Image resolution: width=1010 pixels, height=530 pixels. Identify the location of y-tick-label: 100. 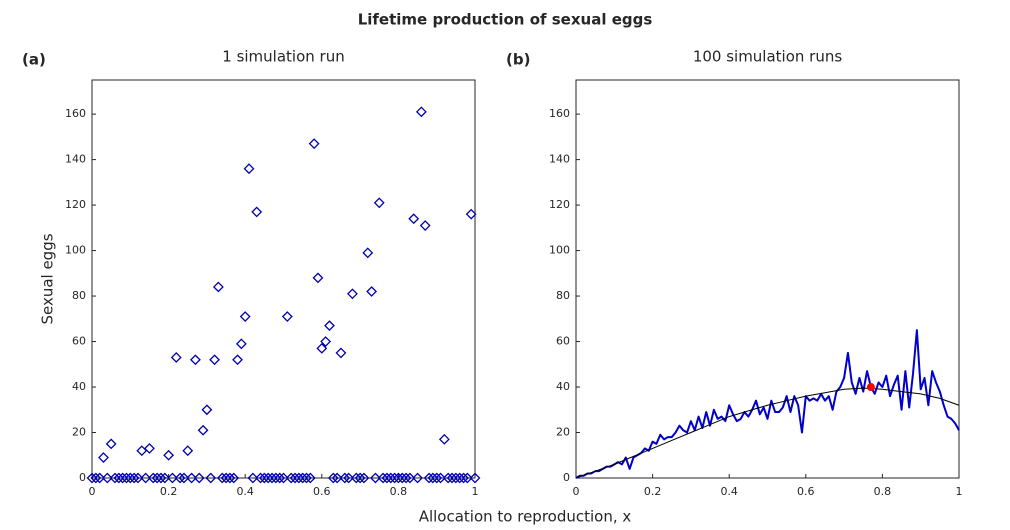
(559, 250).